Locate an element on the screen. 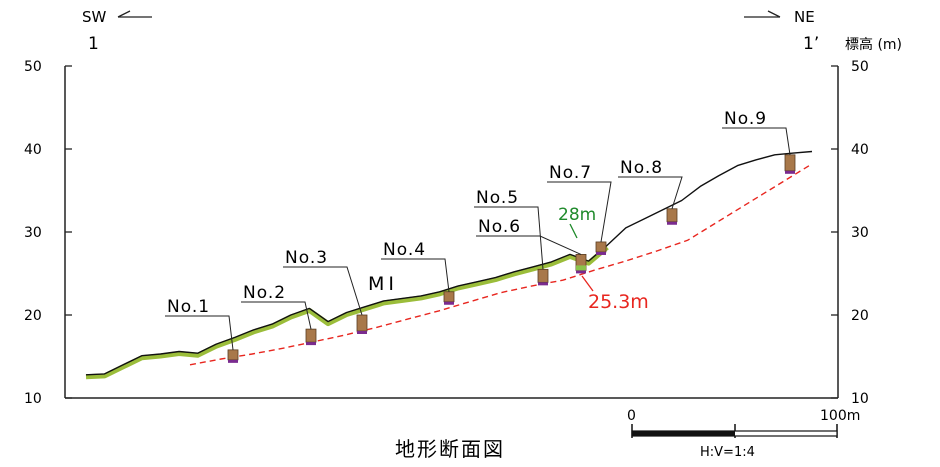 The image size is (940, 467). tick-label-left: 40 is located at coordinates (33, 150).